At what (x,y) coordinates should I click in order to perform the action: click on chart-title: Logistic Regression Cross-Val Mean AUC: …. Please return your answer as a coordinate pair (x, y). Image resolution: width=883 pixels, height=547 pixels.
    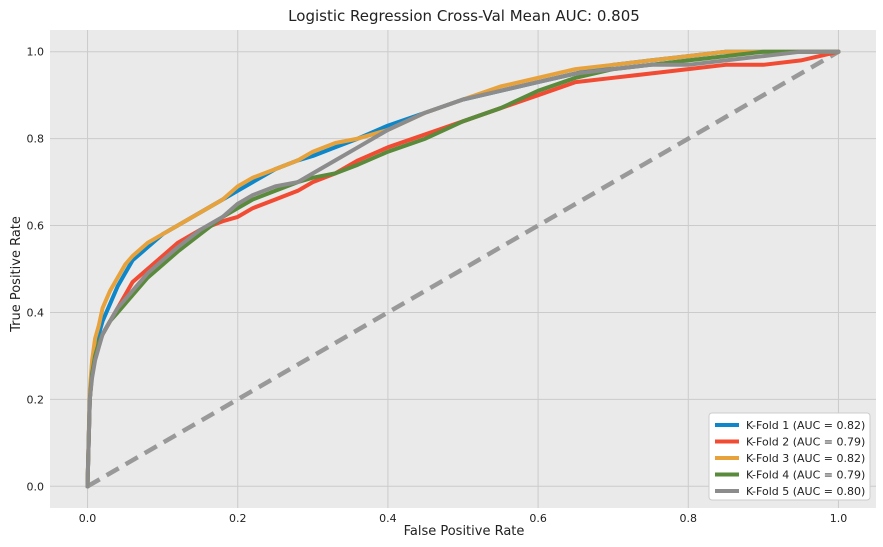
    Looking at the image, I should click on (464, 16).